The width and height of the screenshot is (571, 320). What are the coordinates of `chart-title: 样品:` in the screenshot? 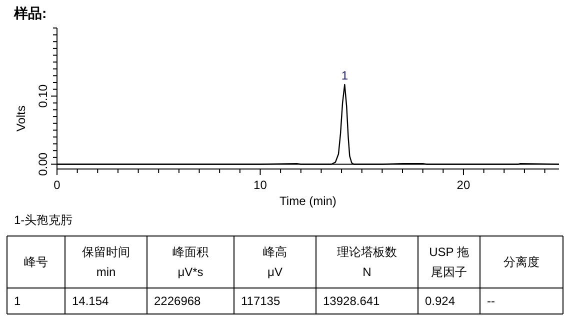 It's located at (30, 13).